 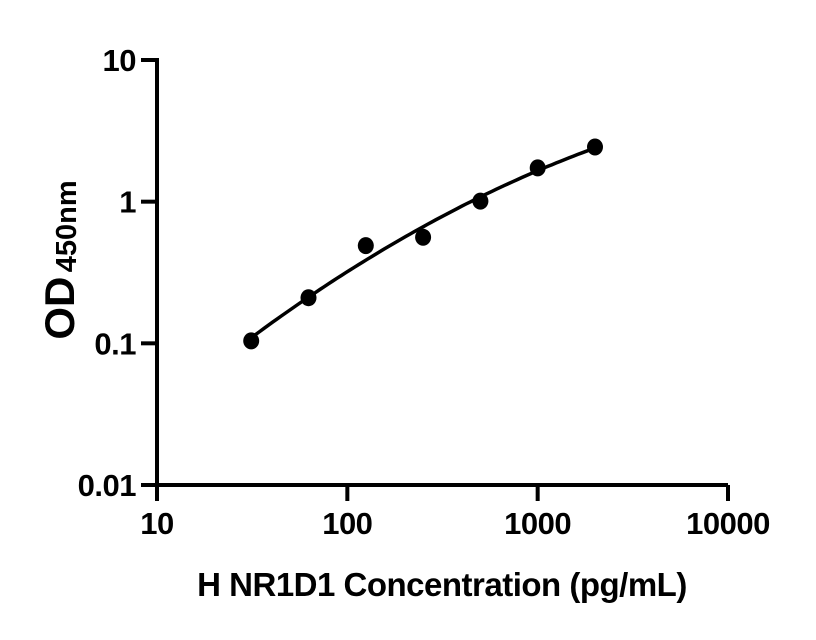 I want to click on y-axis-title-subscript: 450nm, so click(x=67, y=226).